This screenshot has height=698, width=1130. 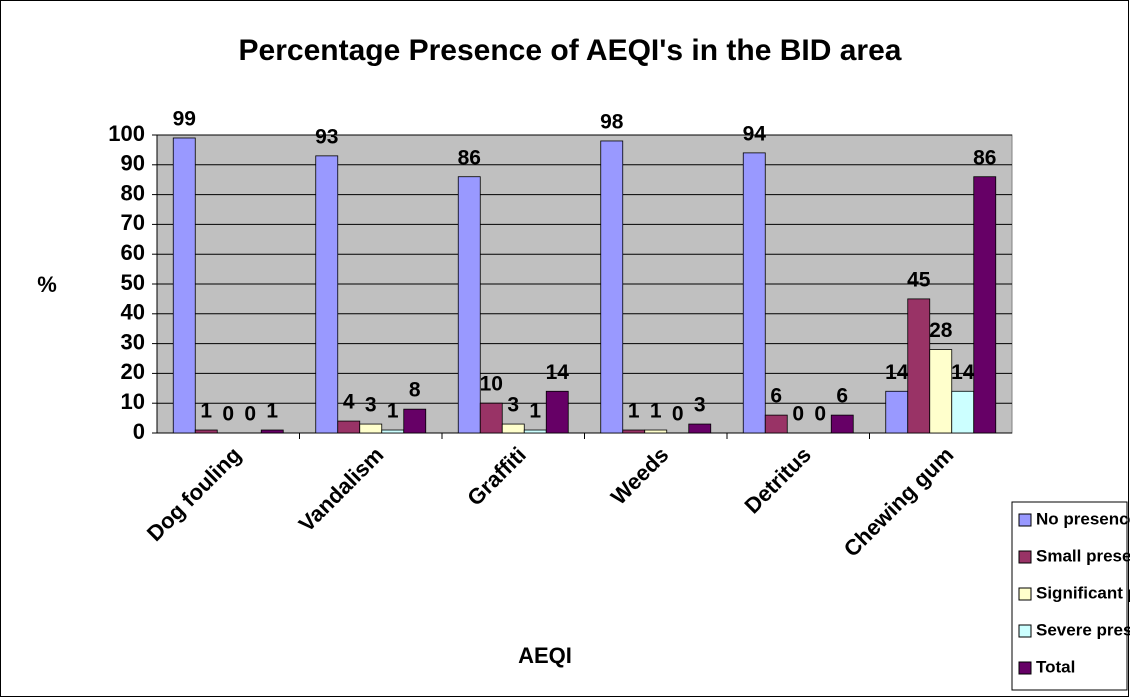 What do you see at coordinates (133, 371) in the screenshot?
I see `y-tick-label: 20` at bounding box center [133, 371].